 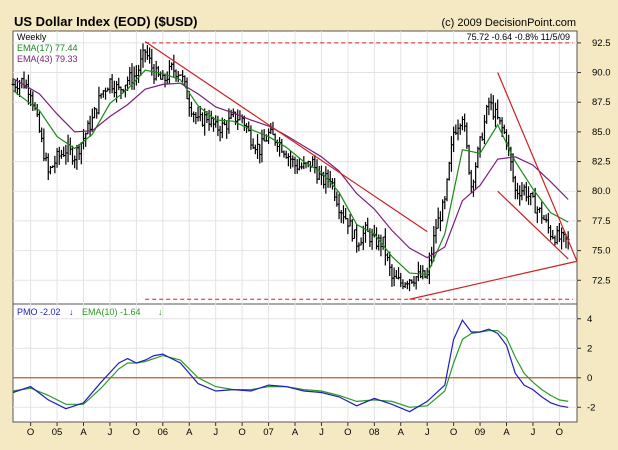 I want to click on pmo-y-tick-label: 2, so click(x=589, y=348).